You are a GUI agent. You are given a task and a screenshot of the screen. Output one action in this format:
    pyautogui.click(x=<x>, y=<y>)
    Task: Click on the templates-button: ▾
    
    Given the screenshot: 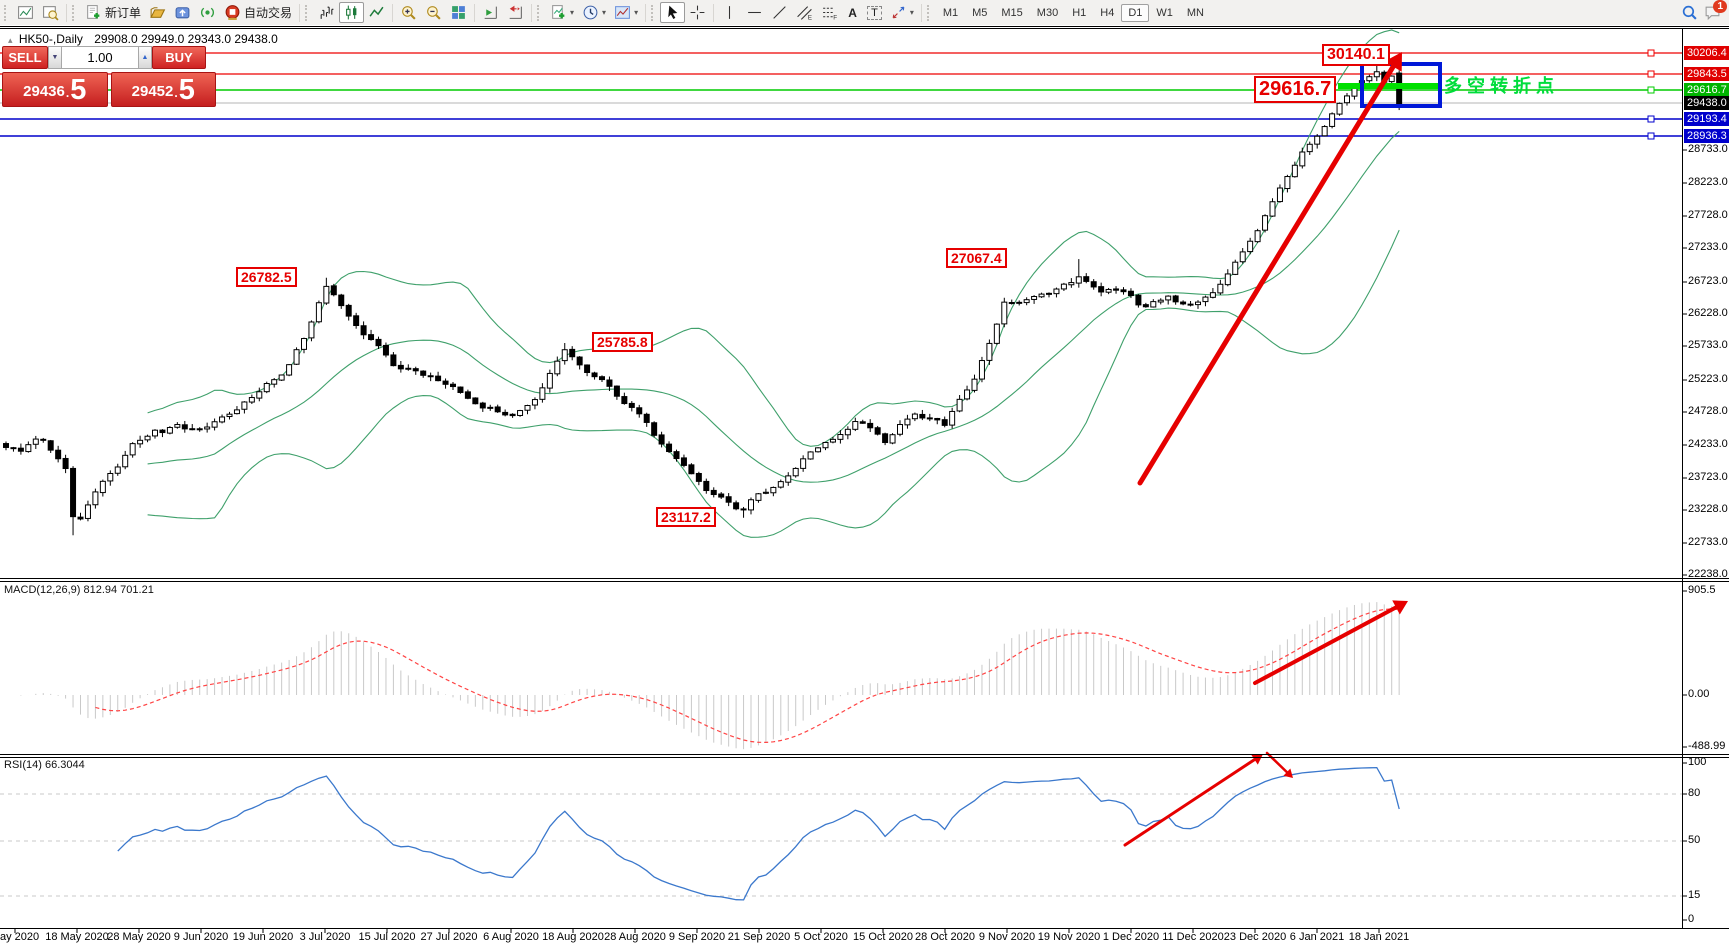 What is the action you would take?
    pyautogui.click(x=626, y=12)
    